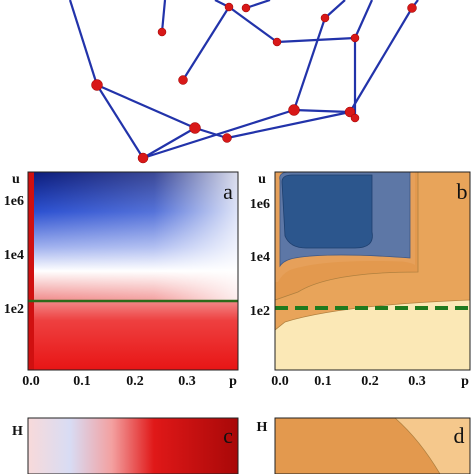 The image size is (474, 474). What do you see at coordinates (228, 191) in the screenshot?
I see `panel-label: a` at bounding box center [228, 191].